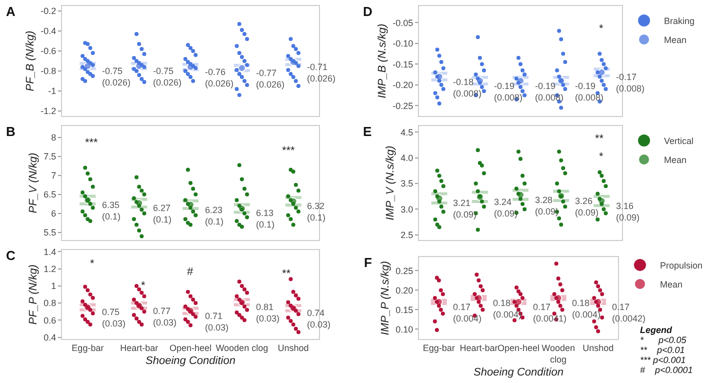 The width and height of the screenshot is (714, 383). I want to click on text: ** p<0.01, so click(662, 350).